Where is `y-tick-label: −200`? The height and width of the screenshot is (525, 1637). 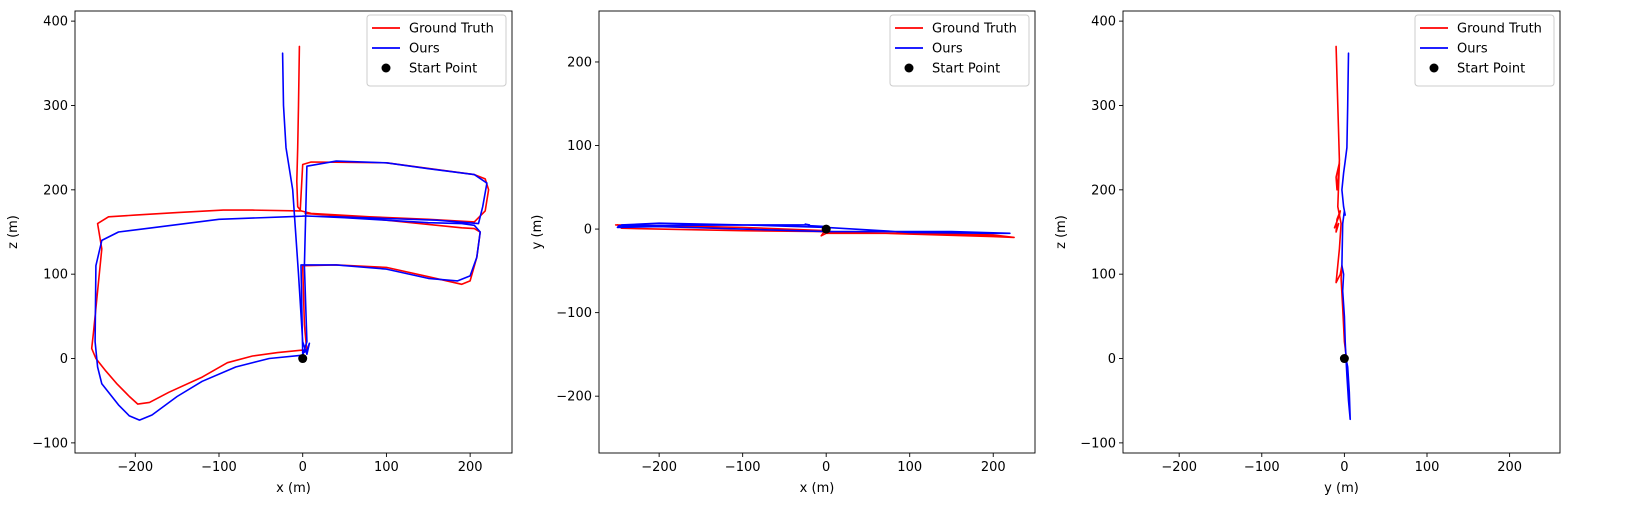
y-tick-label: −200 is located at coordinates (574, 397).